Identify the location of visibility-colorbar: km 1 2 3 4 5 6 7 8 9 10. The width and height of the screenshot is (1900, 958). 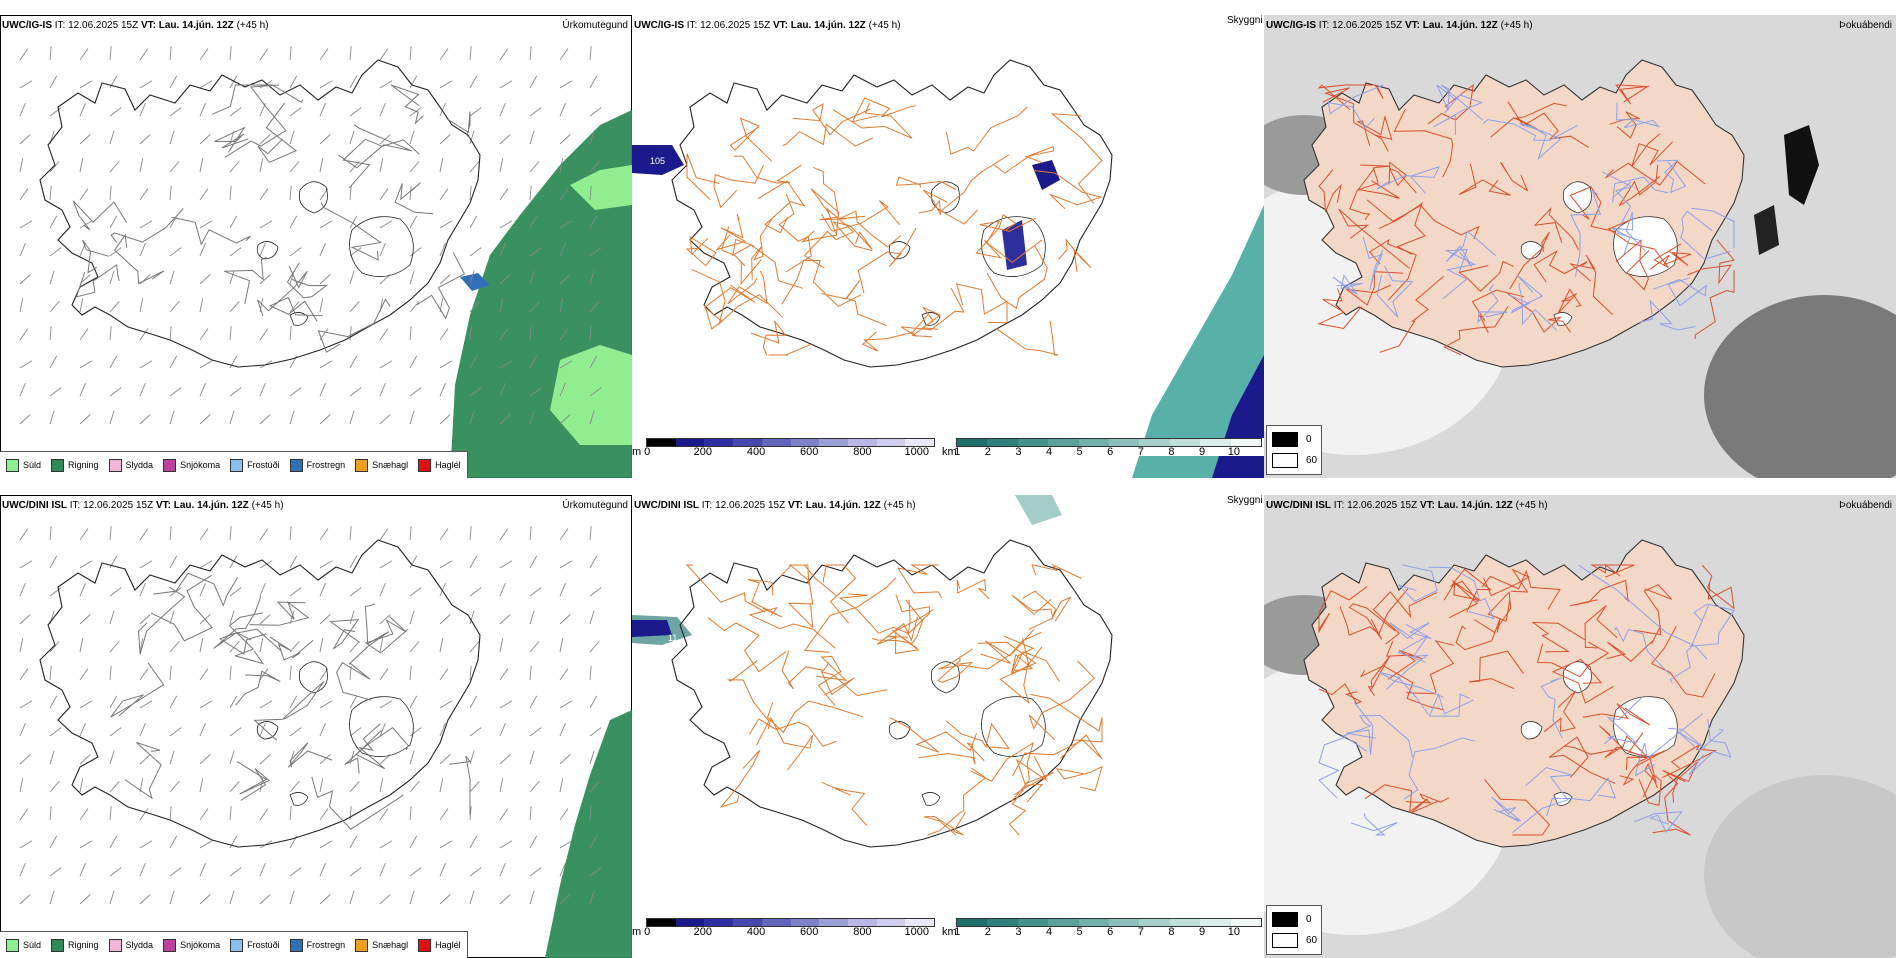
(1103, 928).